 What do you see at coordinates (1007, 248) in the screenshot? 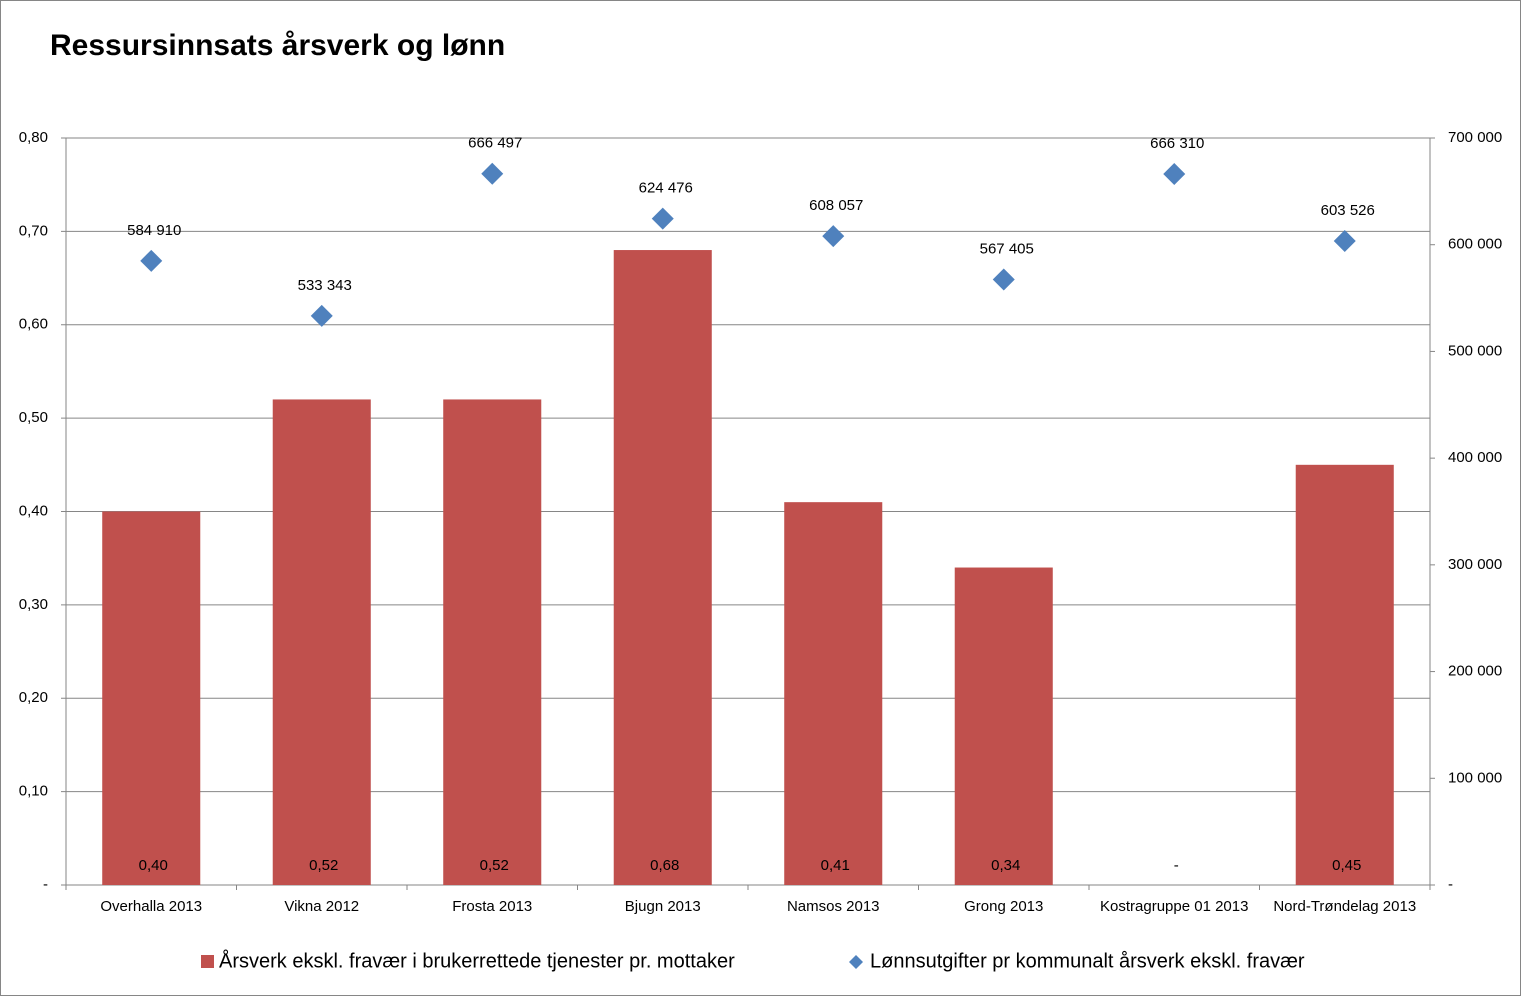
I see `point-value-label: 567 405` at bounding box center [1007, 248].